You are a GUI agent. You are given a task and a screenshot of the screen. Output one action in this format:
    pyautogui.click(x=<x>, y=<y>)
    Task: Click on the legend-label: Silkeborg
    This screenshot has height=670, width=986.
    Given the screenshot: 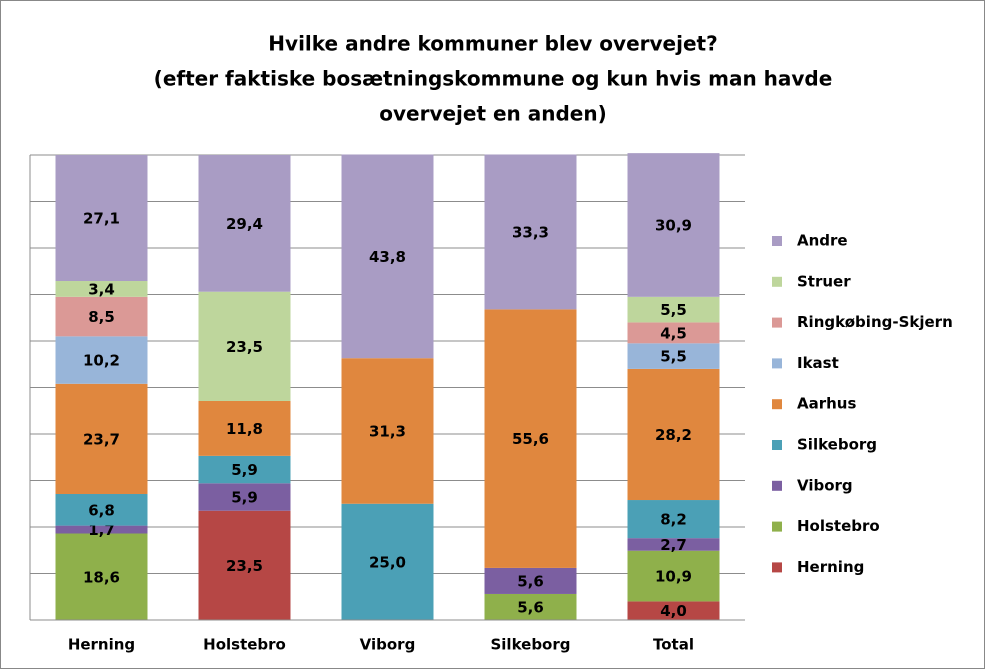 What is the action you would take?
    pyautogui.click(x=837, y=445)
    